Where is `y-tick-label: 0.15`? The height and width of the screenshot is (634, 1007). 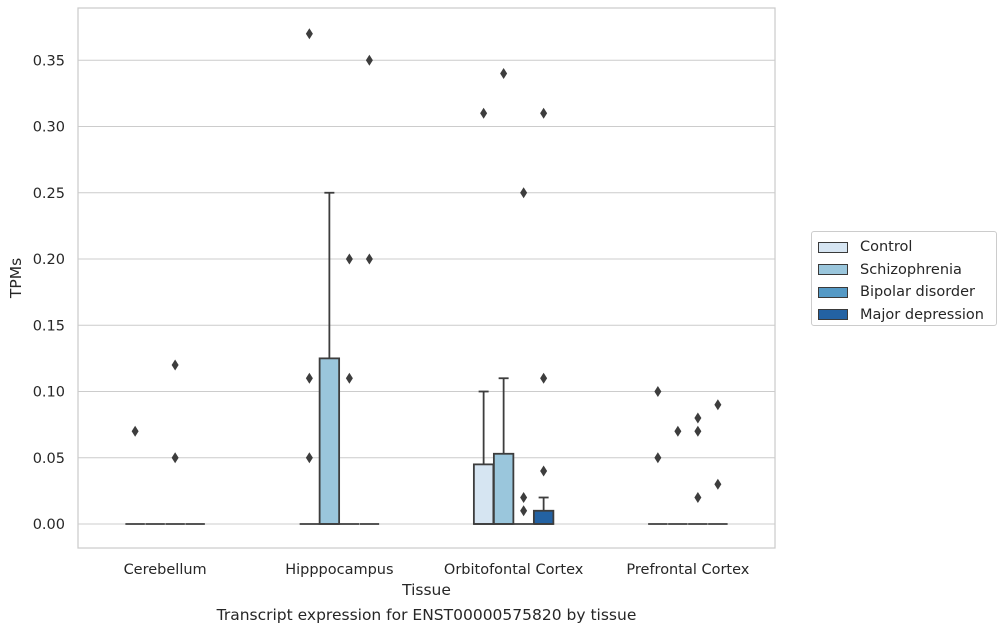
y-tick-label: 0.15 is located at coordinates (49, 326).